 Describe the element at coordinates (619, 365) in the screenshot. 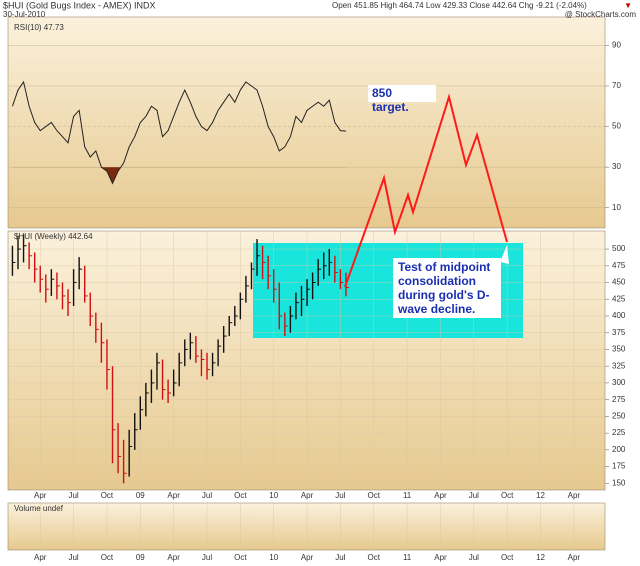

I see `y-tick-label: 325` at that location.